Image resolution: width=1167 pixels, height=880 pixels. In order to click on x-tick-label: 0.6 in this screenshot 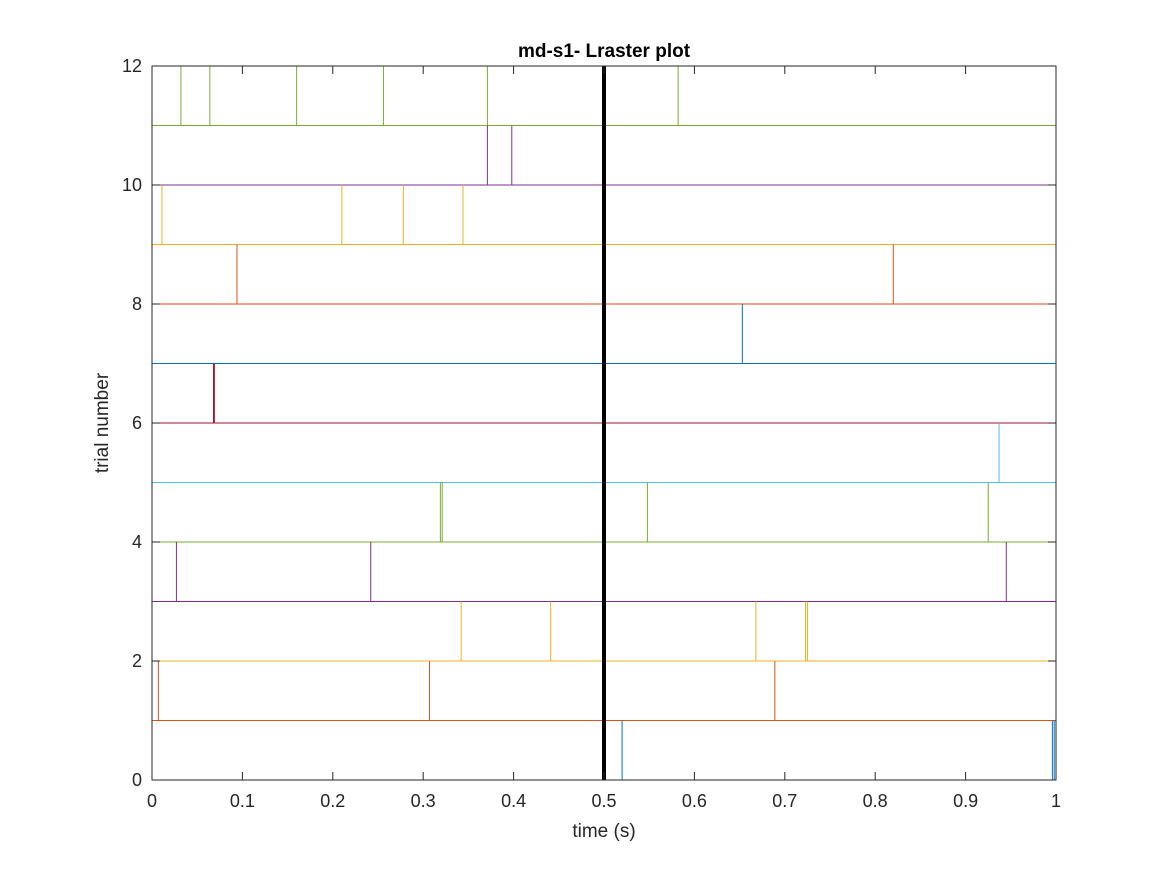, I will do `click(694, 801)`.